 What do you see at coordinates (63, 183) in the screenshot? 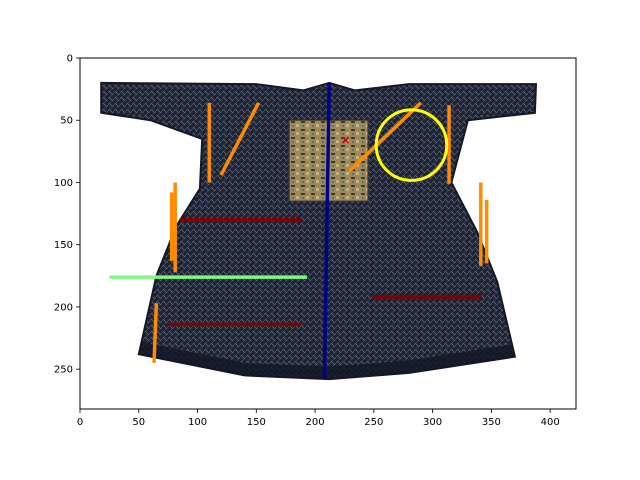
I see `y-tick-label: 100` at bounding box center [63, 183].